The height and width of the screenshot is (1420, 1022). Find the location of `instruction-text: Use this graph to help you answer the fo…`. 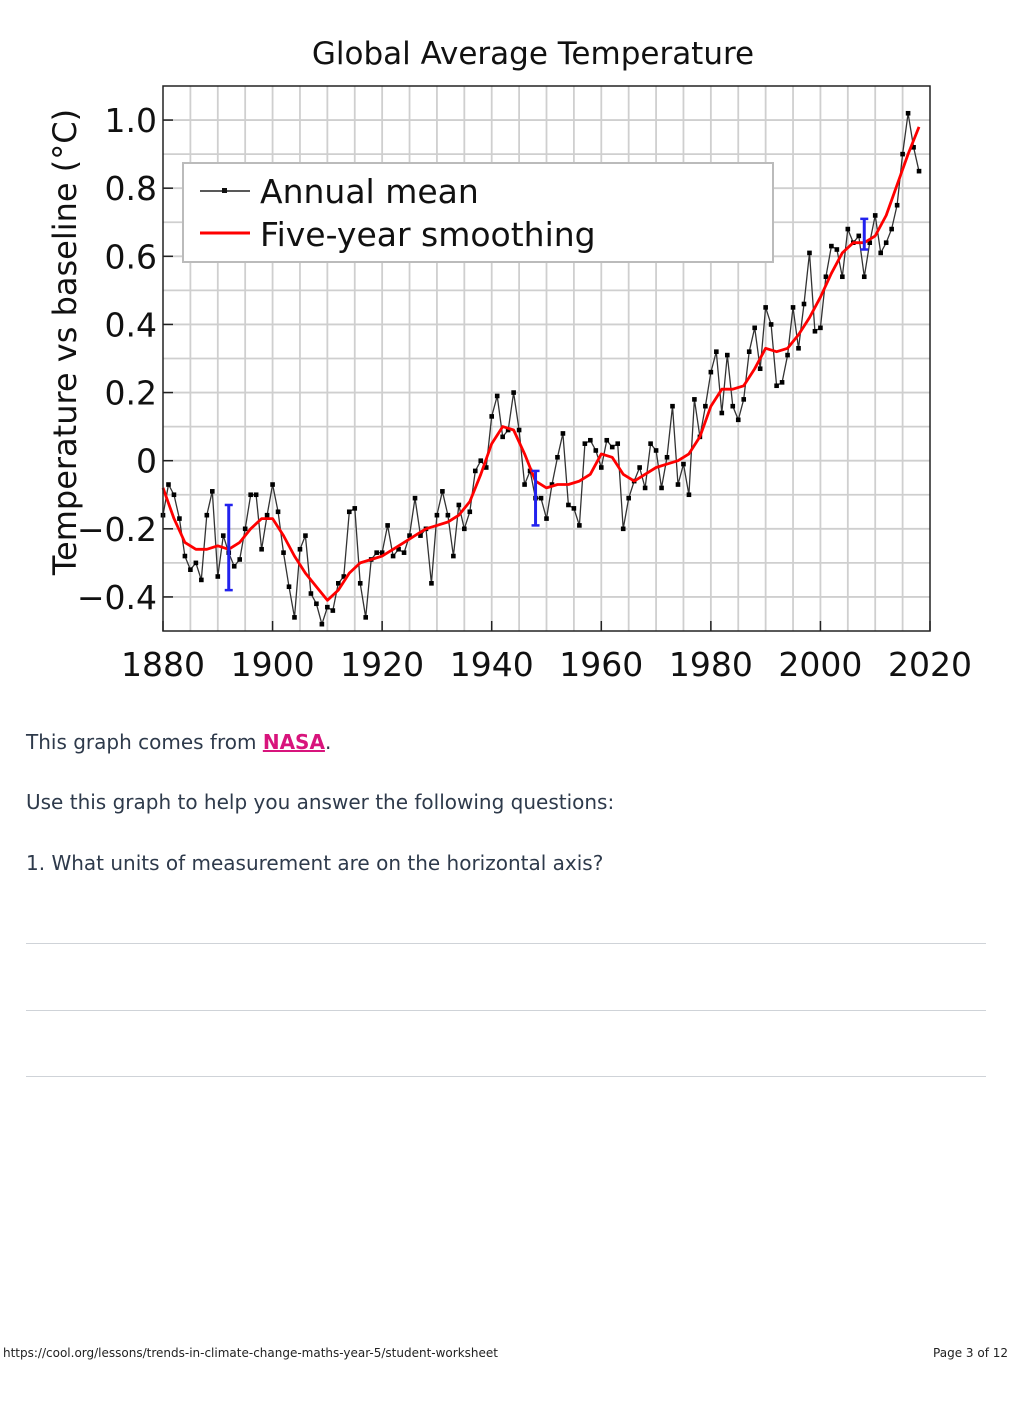

instruction-text: Use this graph to help you answer the fo… is located at coordinates (320, 802).